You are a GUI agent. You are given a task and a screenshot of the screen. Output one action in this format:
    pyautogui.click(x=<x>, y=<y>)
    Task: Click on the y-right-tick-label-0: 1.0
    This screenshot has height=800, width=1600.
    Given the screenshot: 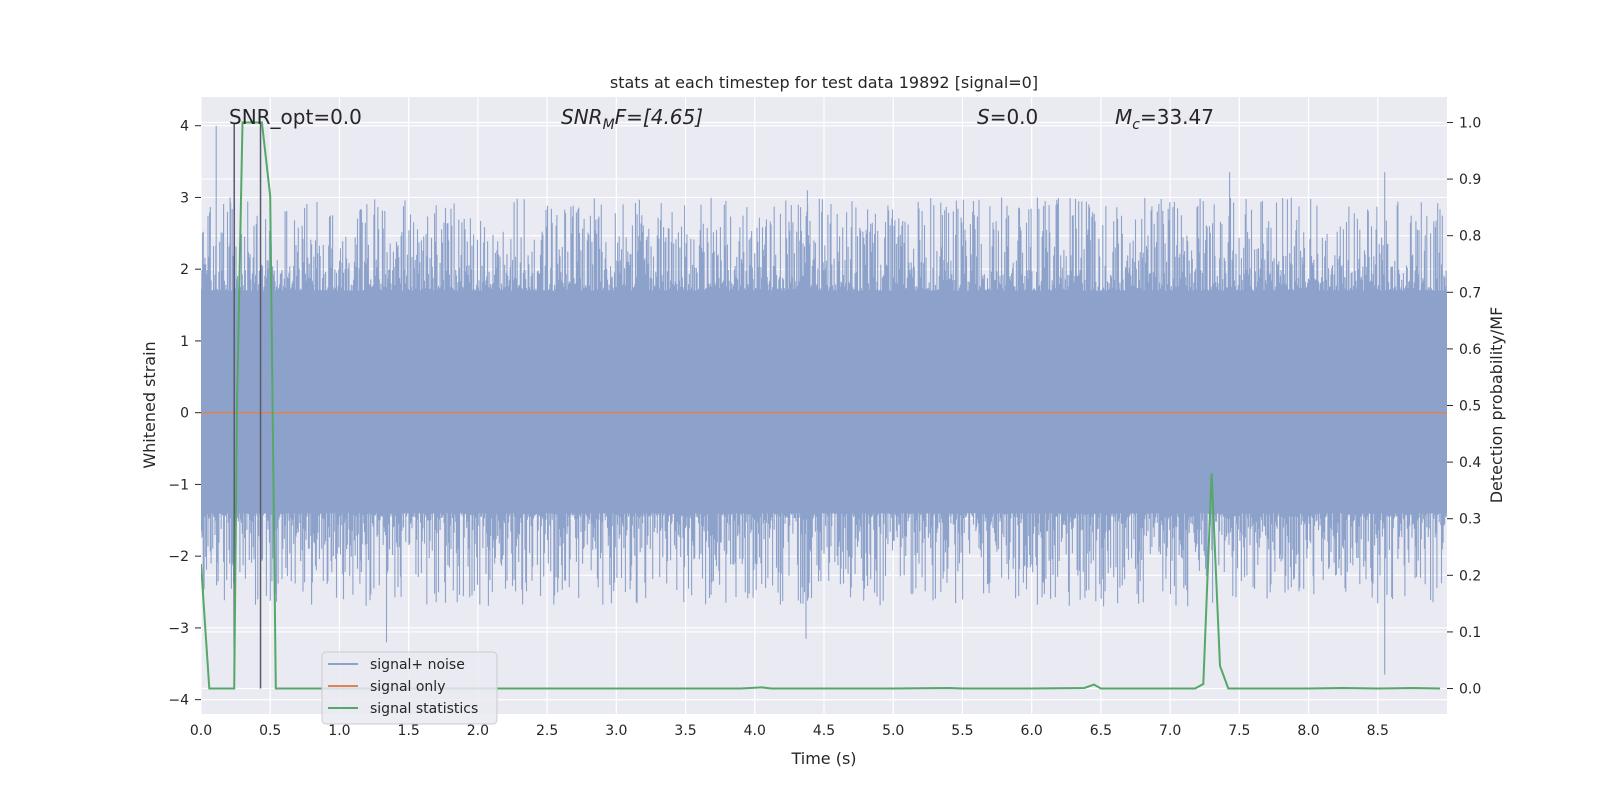 What is the action you would take?
    pyautogui.click(x=1470, y=123)
    